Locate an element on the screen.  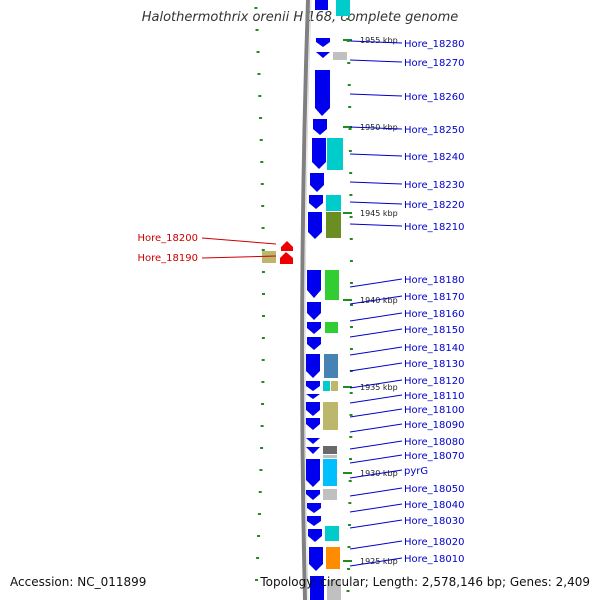
gene-label: Hore_18260 is located at coordinates (434, 97).